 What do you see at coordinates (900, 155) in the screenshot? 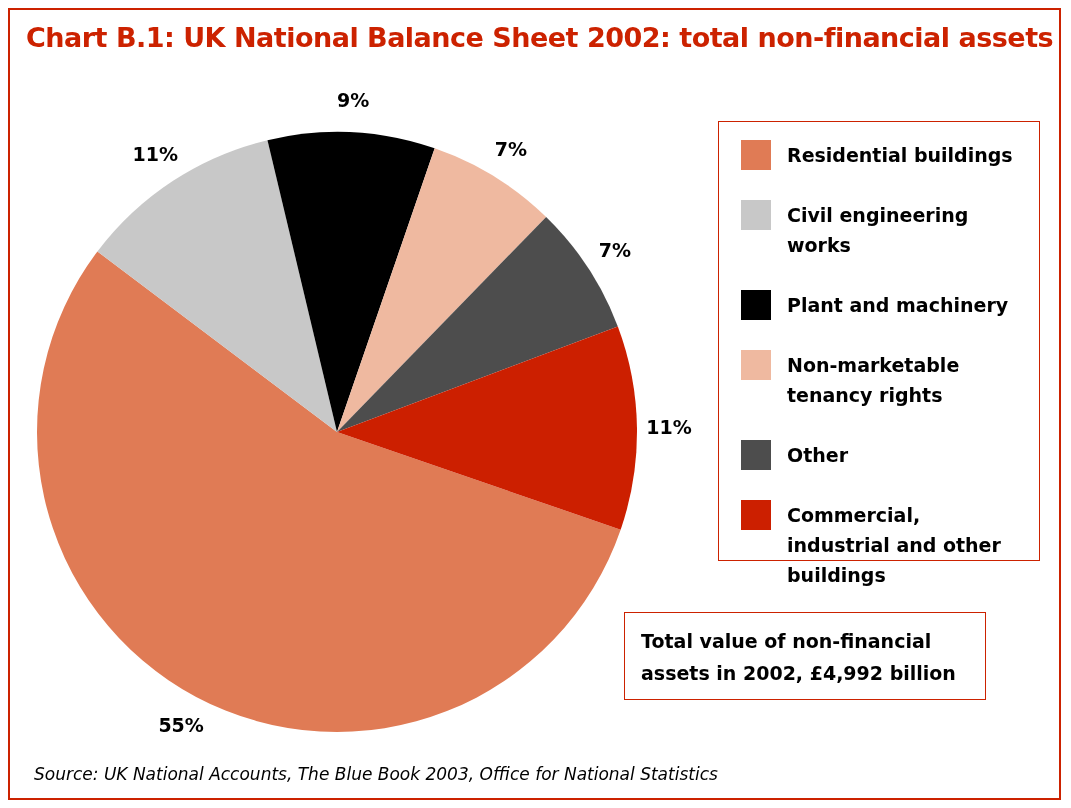
I see `legend-label: Residential buildings` at bounding box center [900, 155].